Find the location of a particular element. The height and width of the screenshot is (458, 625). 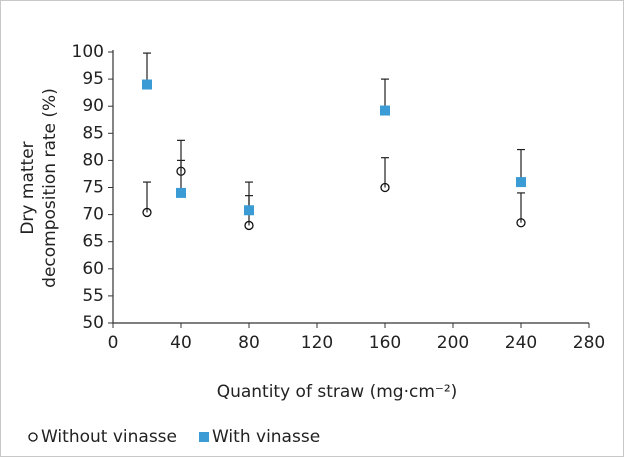

y-tick-label: 55 is located at coordinates (93, 296).